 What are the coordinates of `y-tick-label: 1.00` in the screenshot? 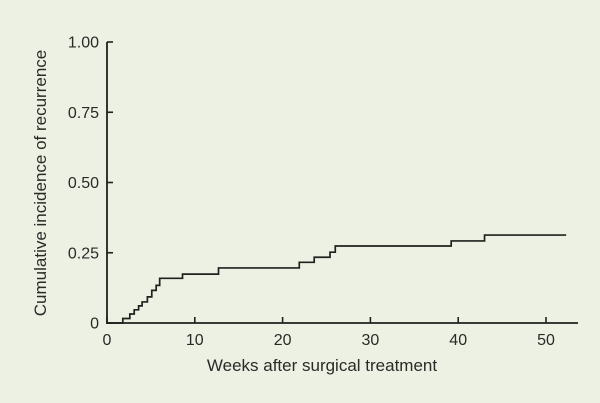 It's located at (83, 43).